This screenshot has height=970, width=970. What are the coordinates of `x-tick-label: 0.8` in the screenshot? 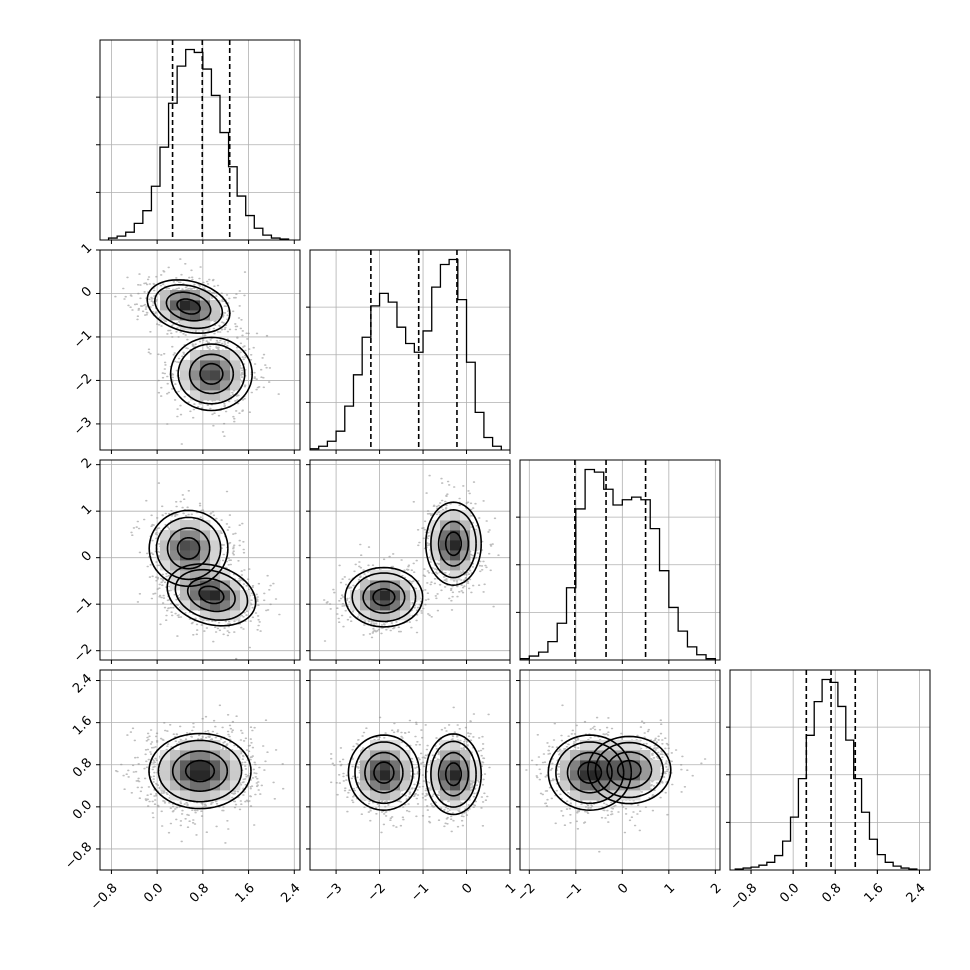 It's located at (831, 893).